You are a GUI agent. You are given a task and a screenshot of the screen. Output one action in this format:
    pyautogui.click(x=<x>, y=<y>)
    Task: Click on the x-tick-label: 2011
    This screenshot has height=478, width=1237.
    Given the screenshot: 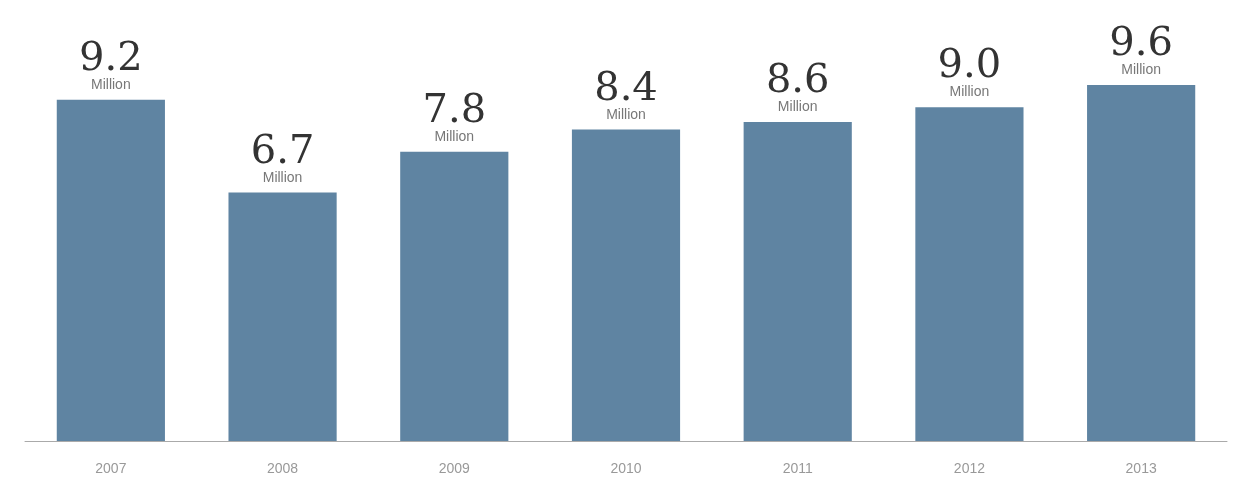 What is the action you would take?
    pyautogui.click(x=797, y=468)
    